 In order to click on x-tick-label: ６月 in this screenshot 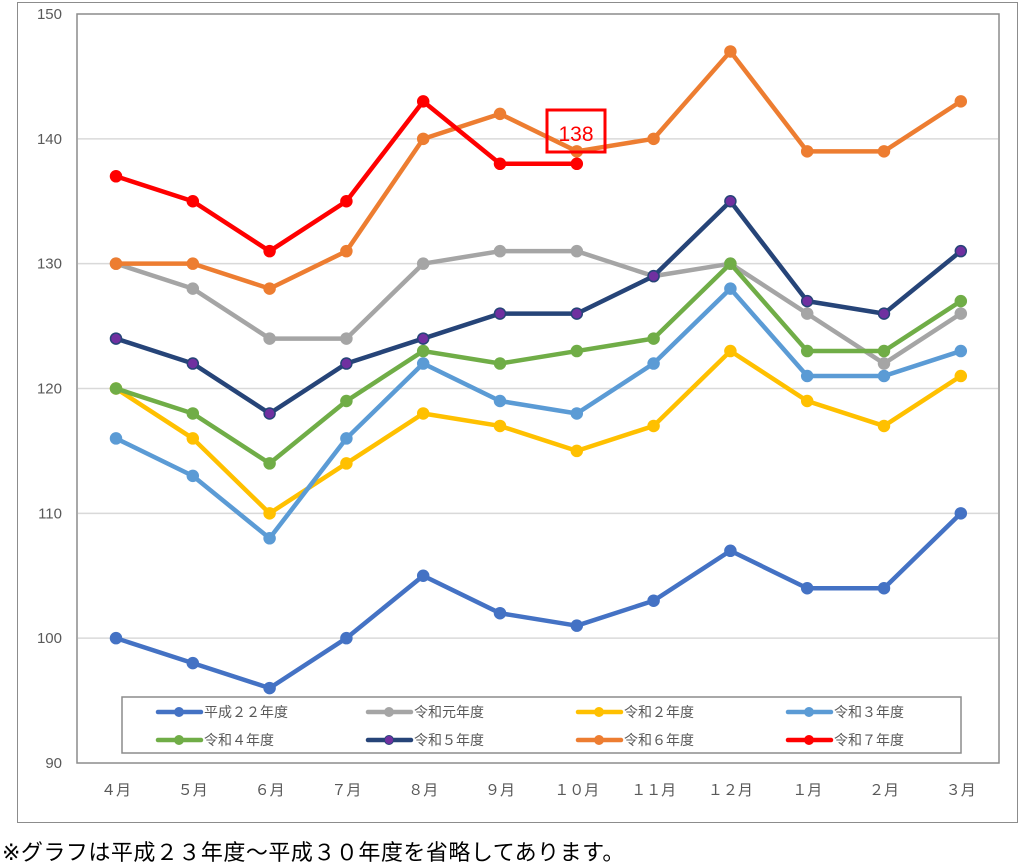, I will do `click(270, 790)`.